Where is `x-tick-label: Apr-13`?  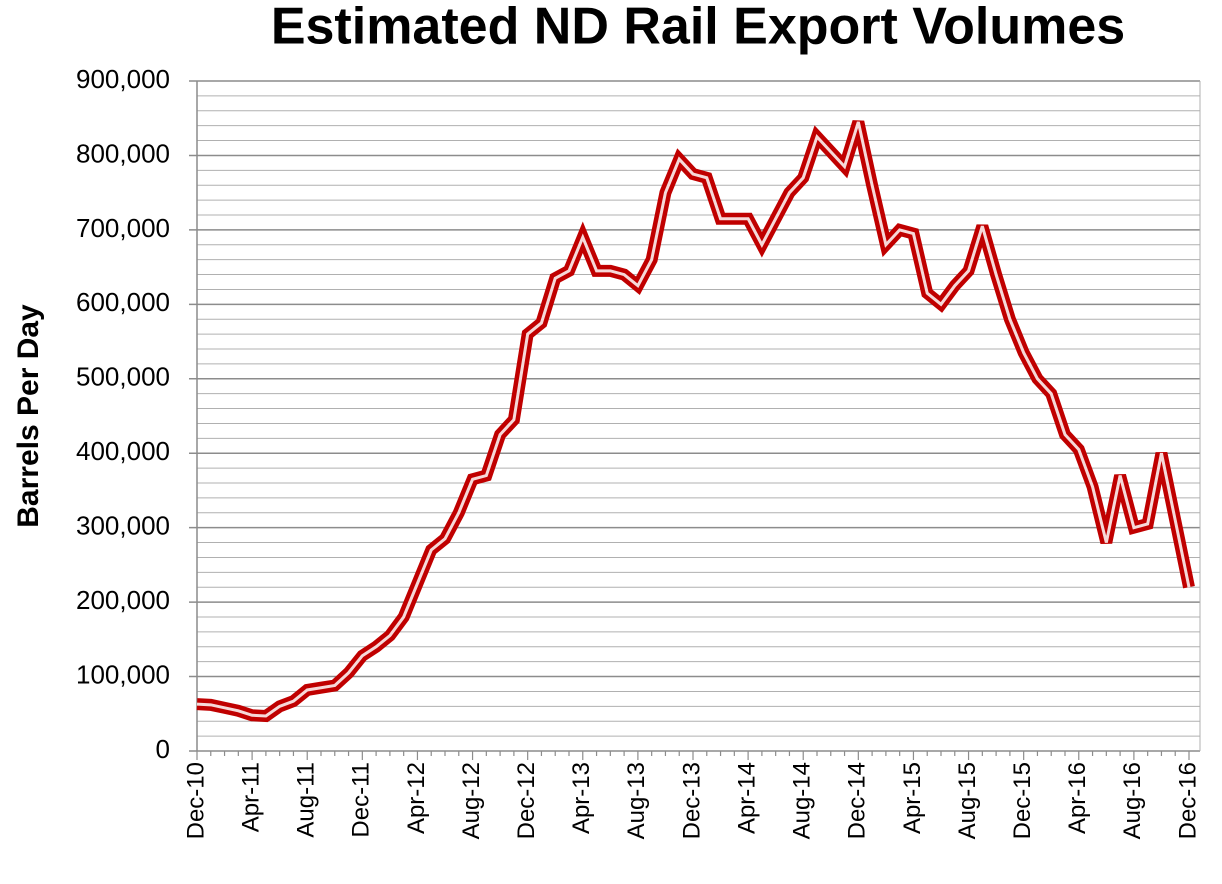 x-tick-label: Apr-13 is located at coordinates (581, 798).